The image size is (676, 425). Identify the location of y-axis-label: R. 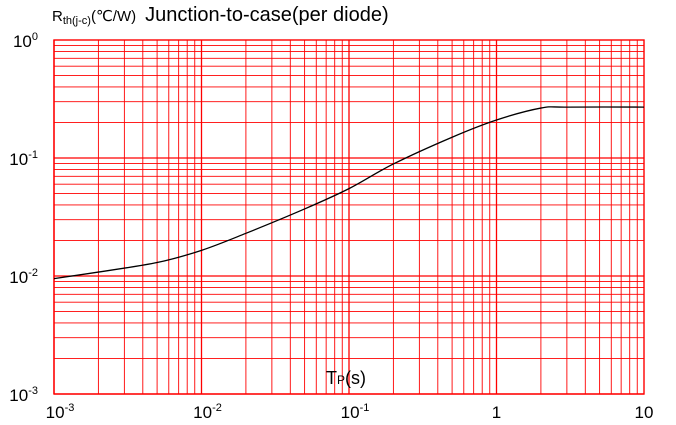
(57, 16).